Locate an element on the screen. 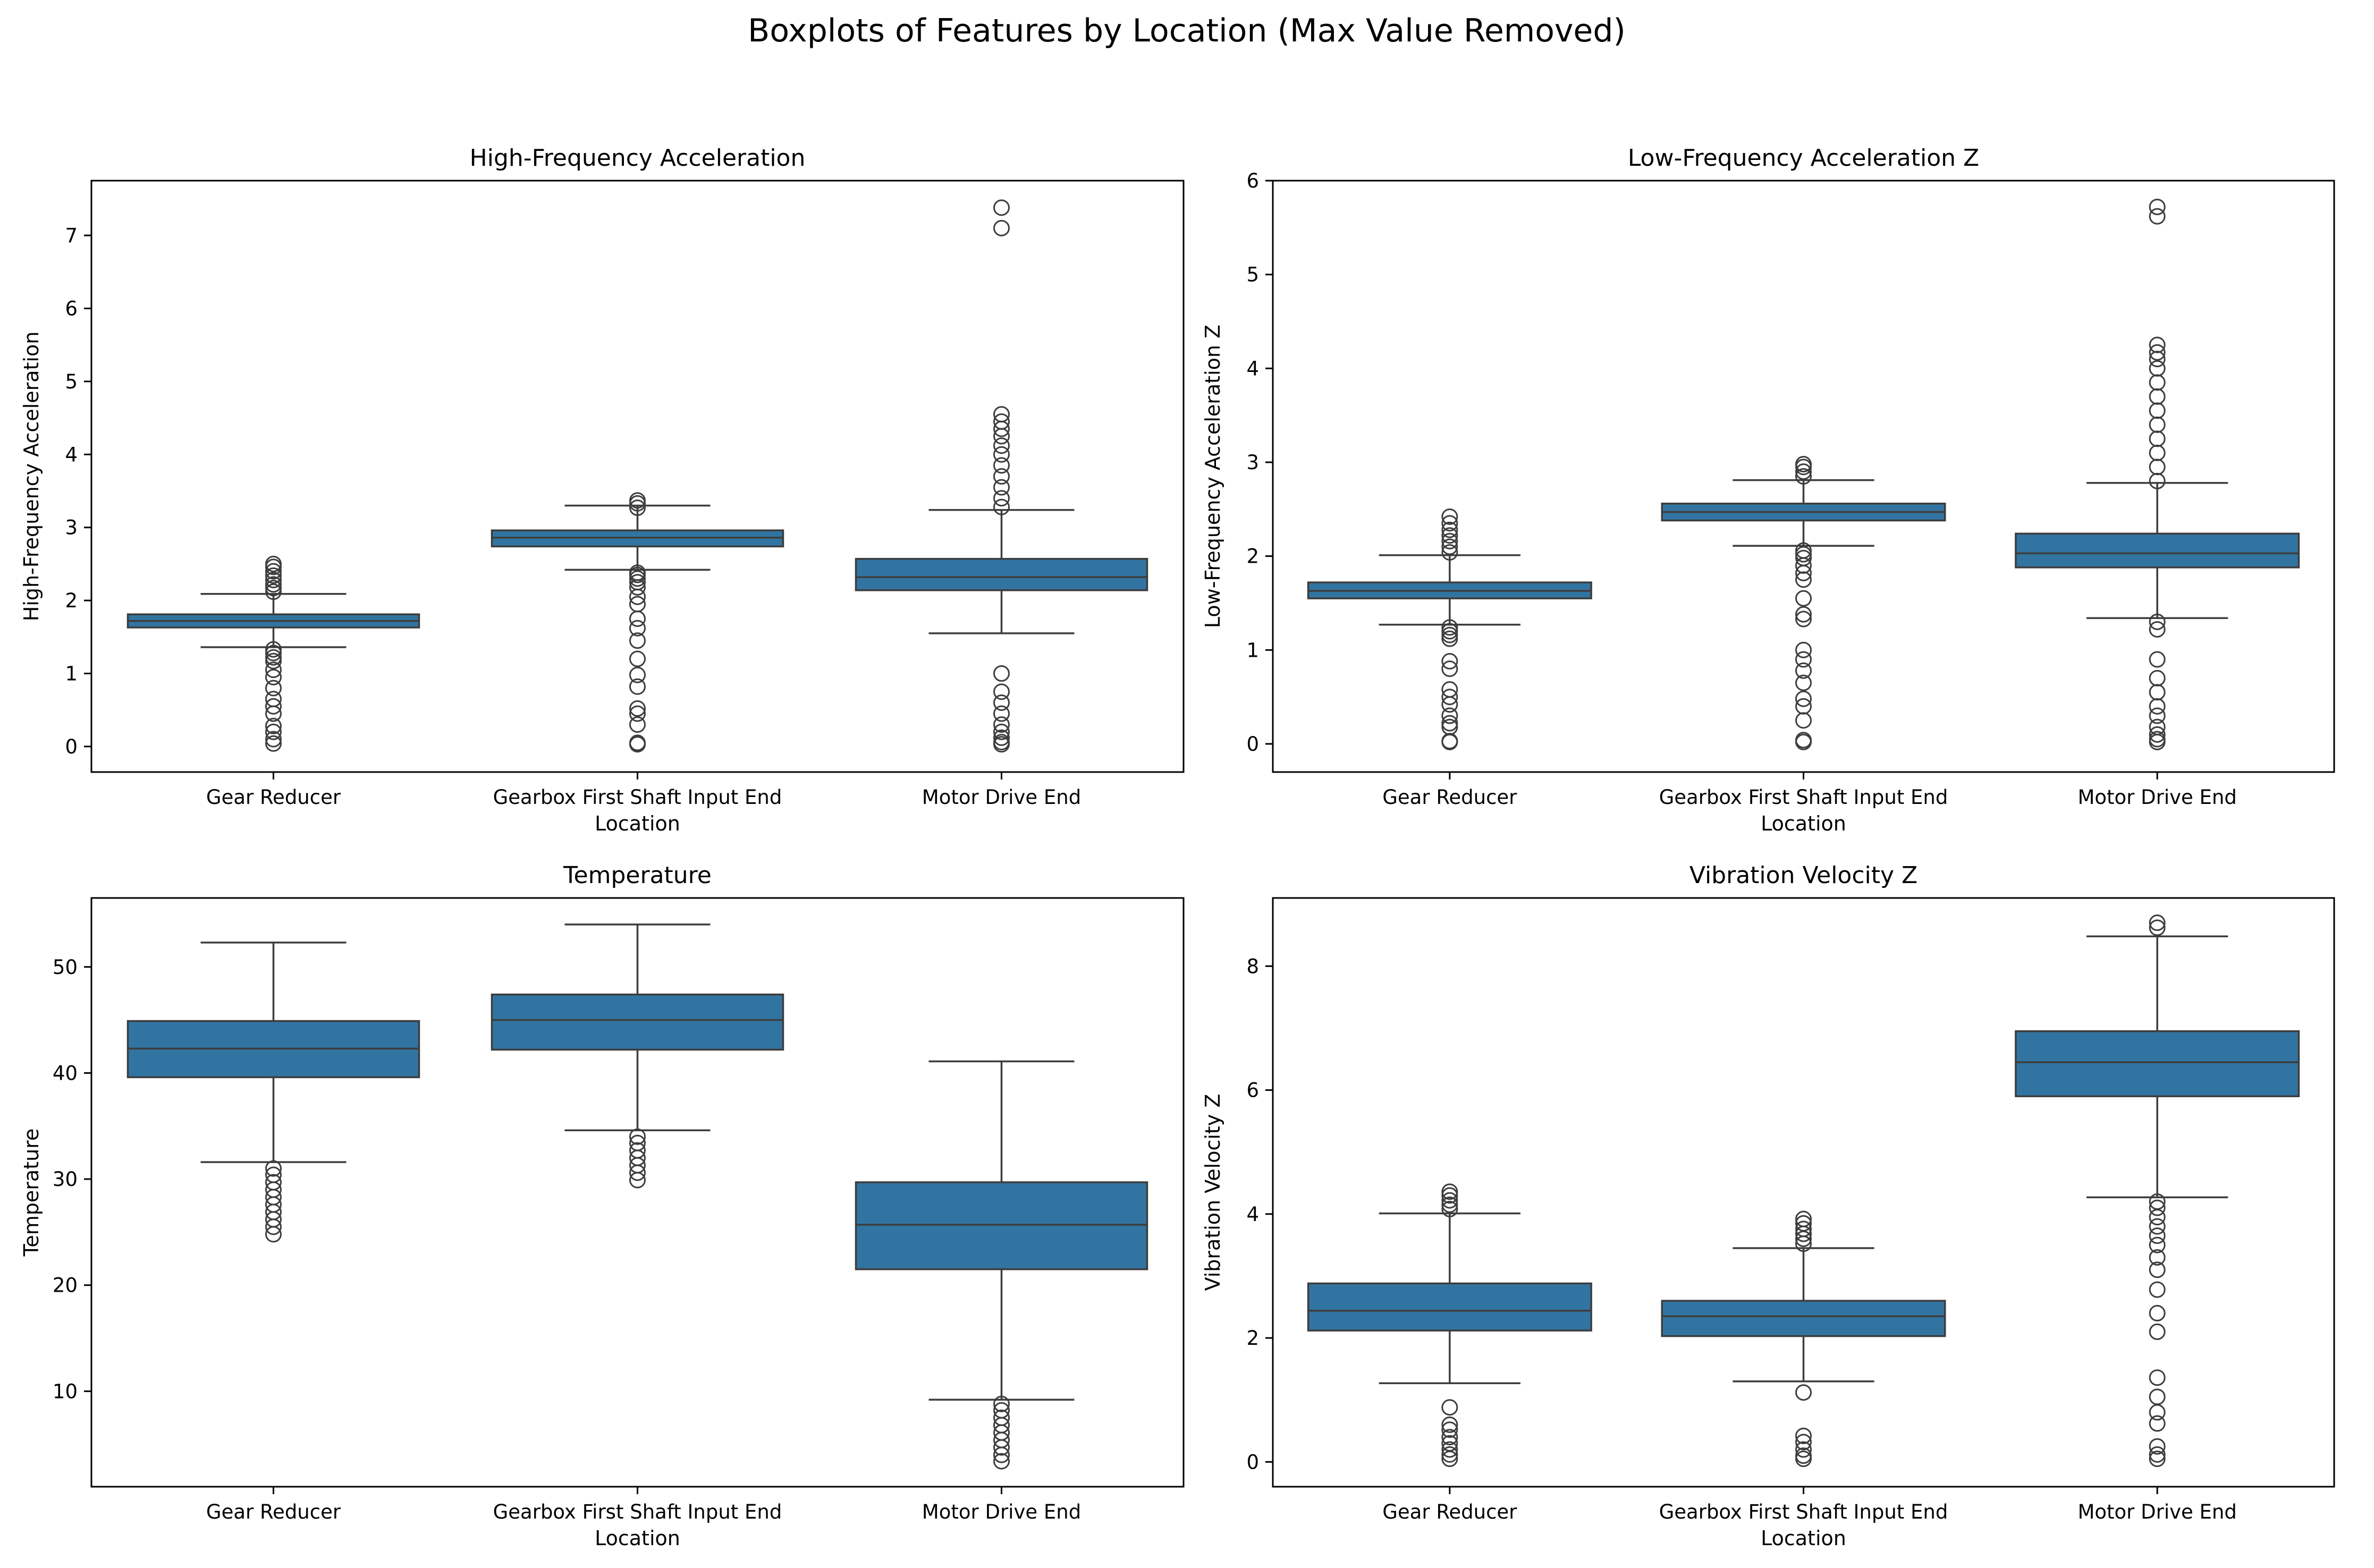  y-tick-label: 6 is located at coordinates (1252, 1090).